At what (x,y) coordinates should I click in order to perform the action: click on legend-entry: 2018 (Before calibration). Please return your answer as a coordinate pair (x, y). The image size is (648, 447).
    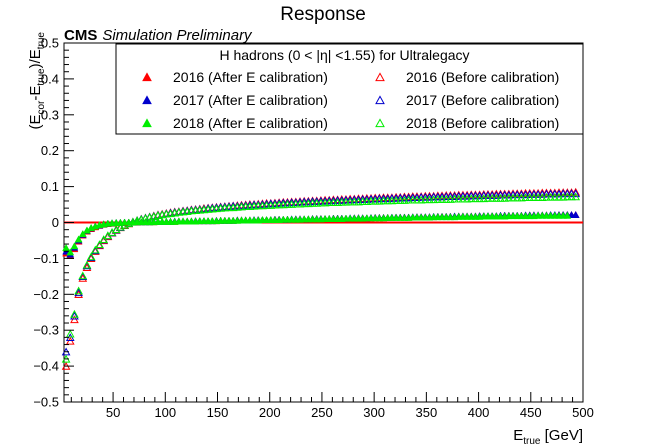
    Looking at the image, I should click on (482, 123).